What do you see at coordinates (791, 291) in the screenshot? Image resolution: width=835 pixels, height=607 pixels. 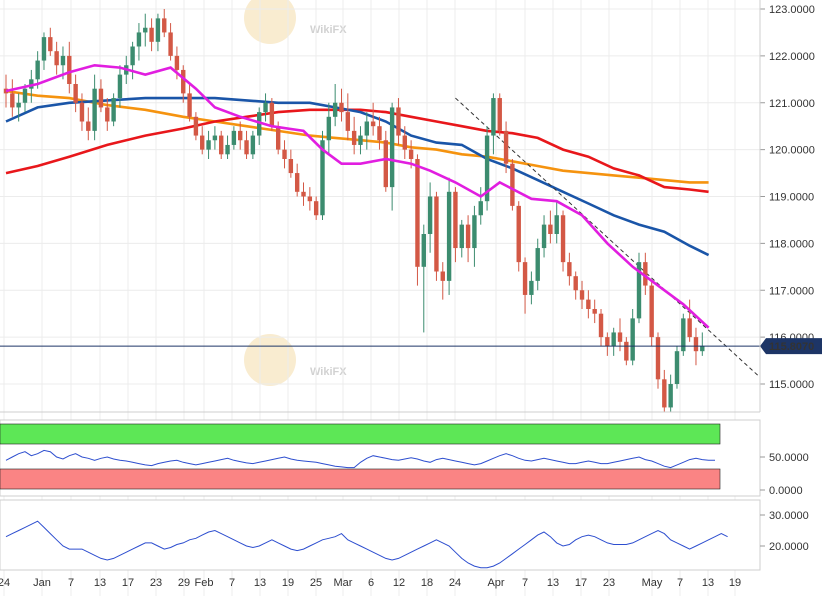 I see `price-tick-label: 117.0000` at bounding box center [791, 291].